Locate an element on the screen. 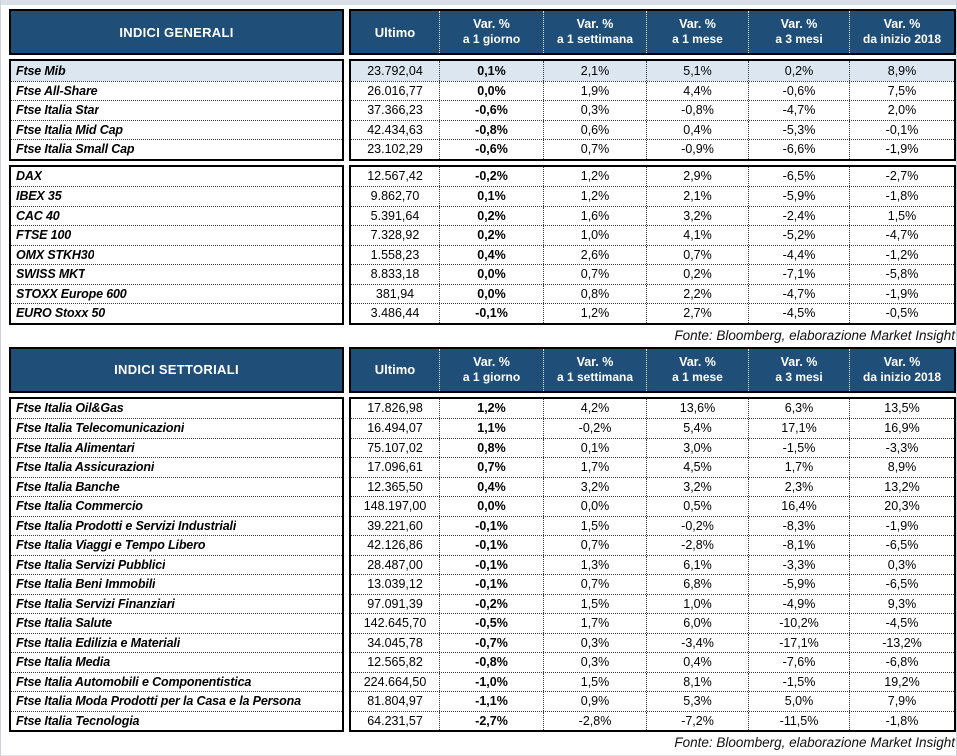  col-header-var-2: Var. % a 1 settimana is located at coordinates (594, 369).